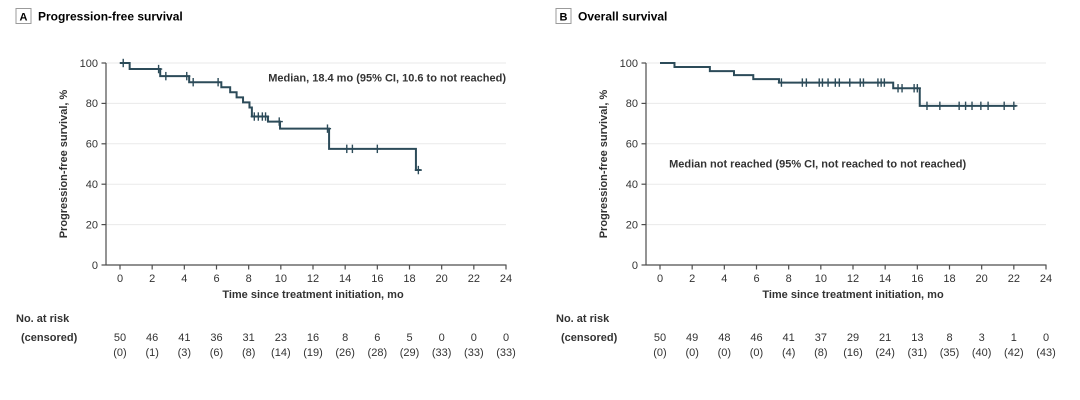  Describe the element at coordinates (853, 338) in the screenshot. I see `at-risk-count: 29` at that location.